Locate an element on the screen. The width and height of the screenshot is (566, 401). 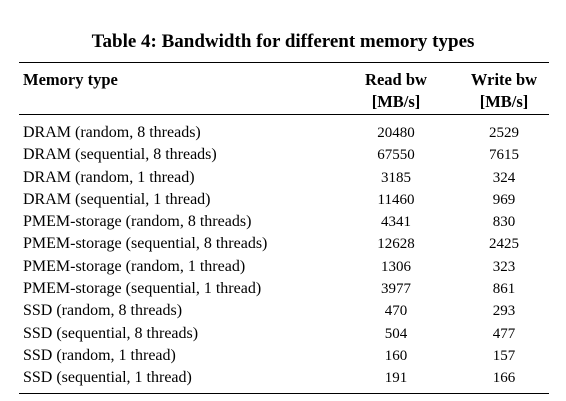
cell-write-bw: 477 is located at coordinates (504, 333).